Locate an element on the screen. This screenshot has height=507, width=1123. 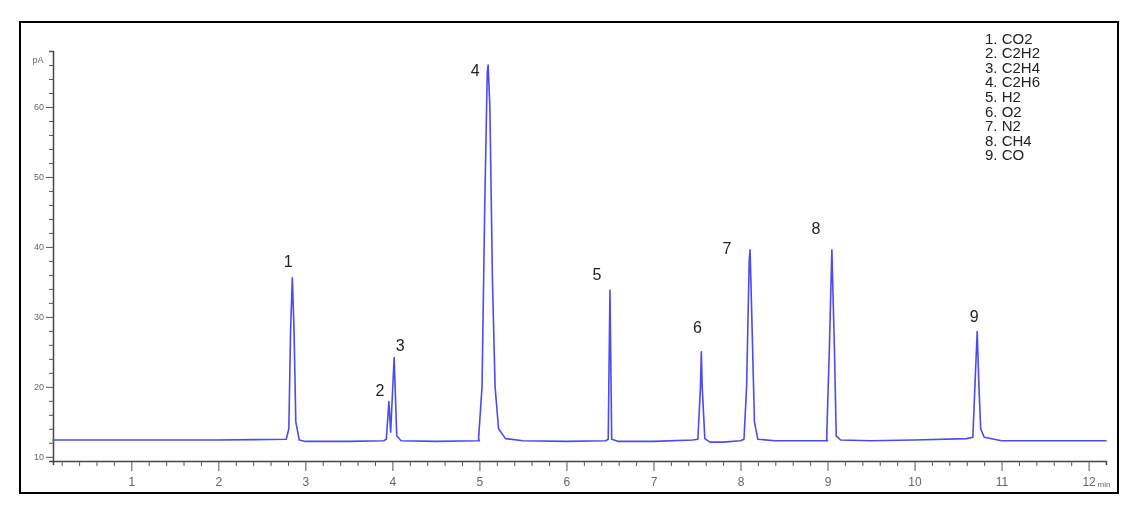
annotation: 7 is located at coordinates (727, 249).